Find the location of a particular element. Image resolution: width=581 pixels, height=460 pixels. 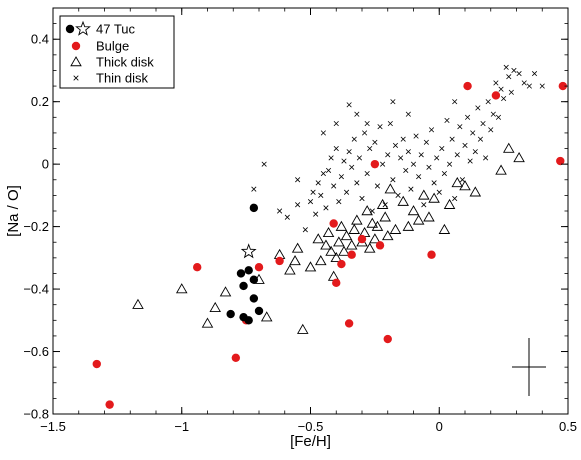

legend-label: Thin disk is located at coordinates (122, 78).